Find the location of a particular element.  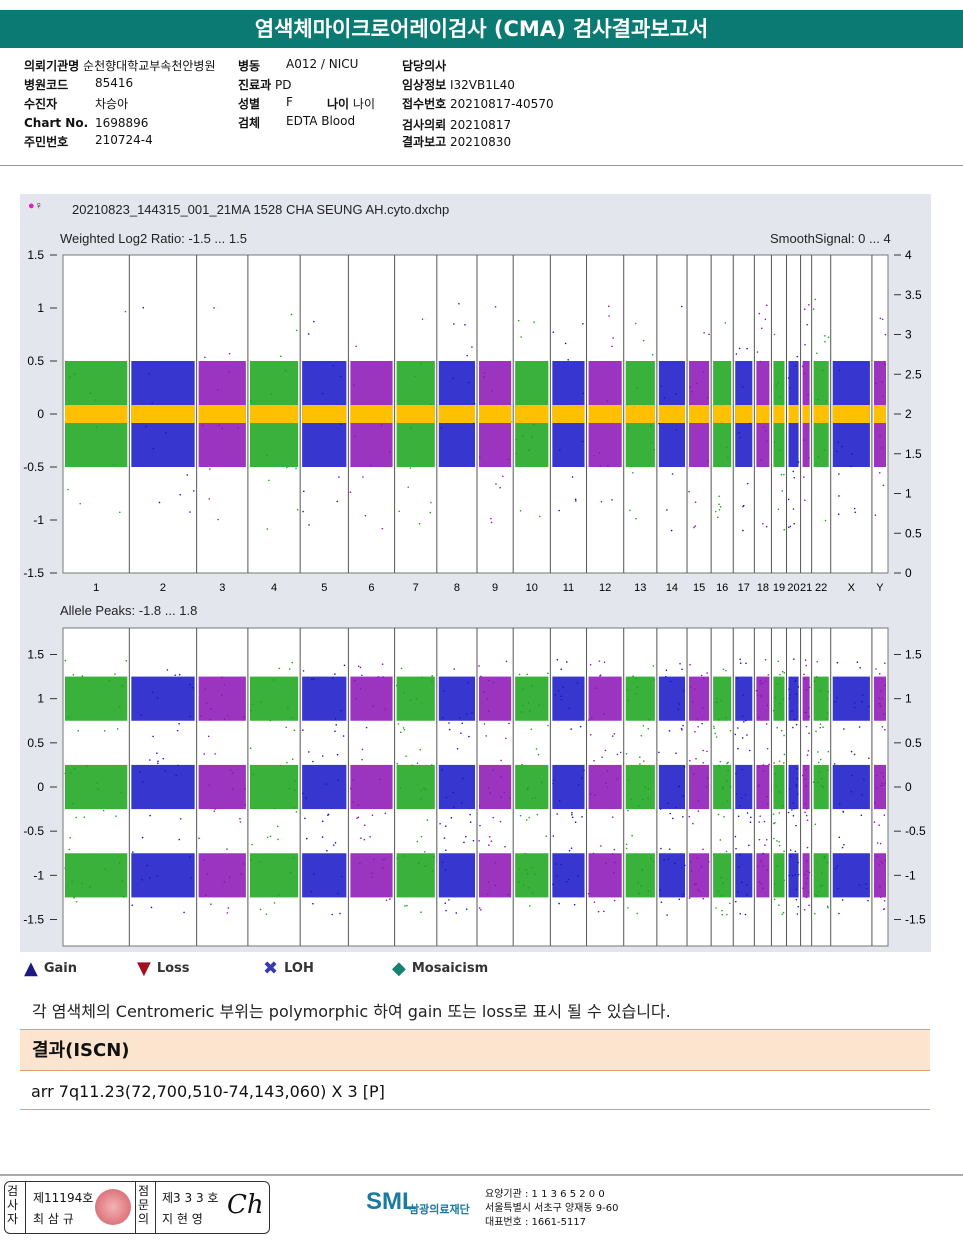

data-band-chr3 is located at coordinates (222, 787).